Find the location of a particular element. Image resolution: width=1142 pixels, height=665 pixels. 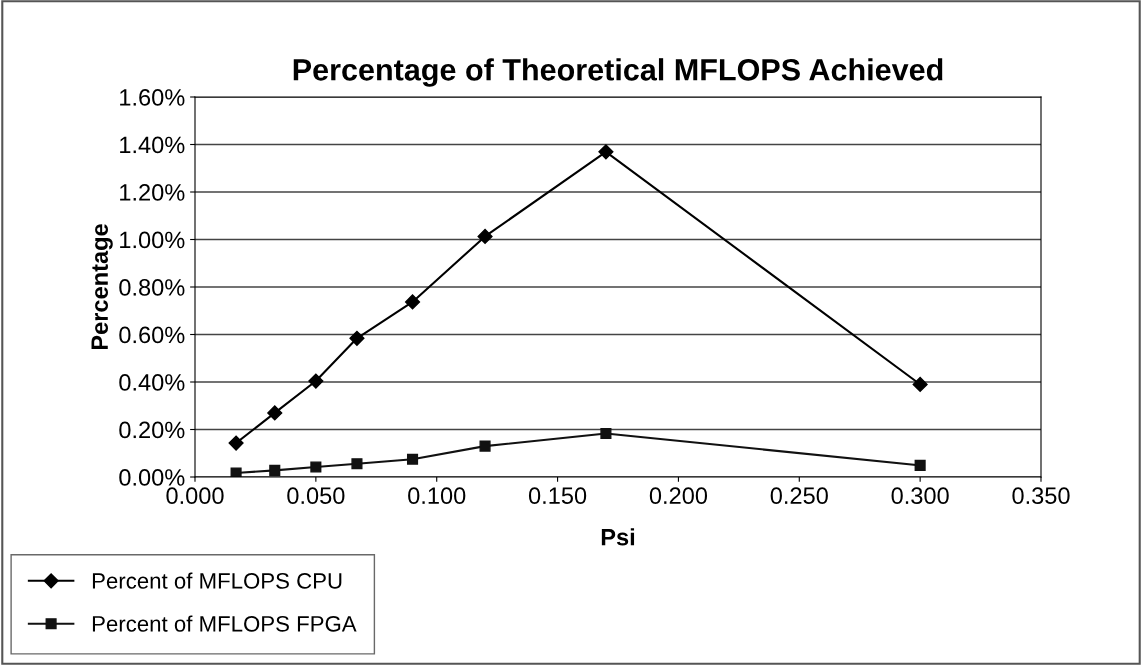

x-tick-label: 0.200 is located at coordinates (678, 496).